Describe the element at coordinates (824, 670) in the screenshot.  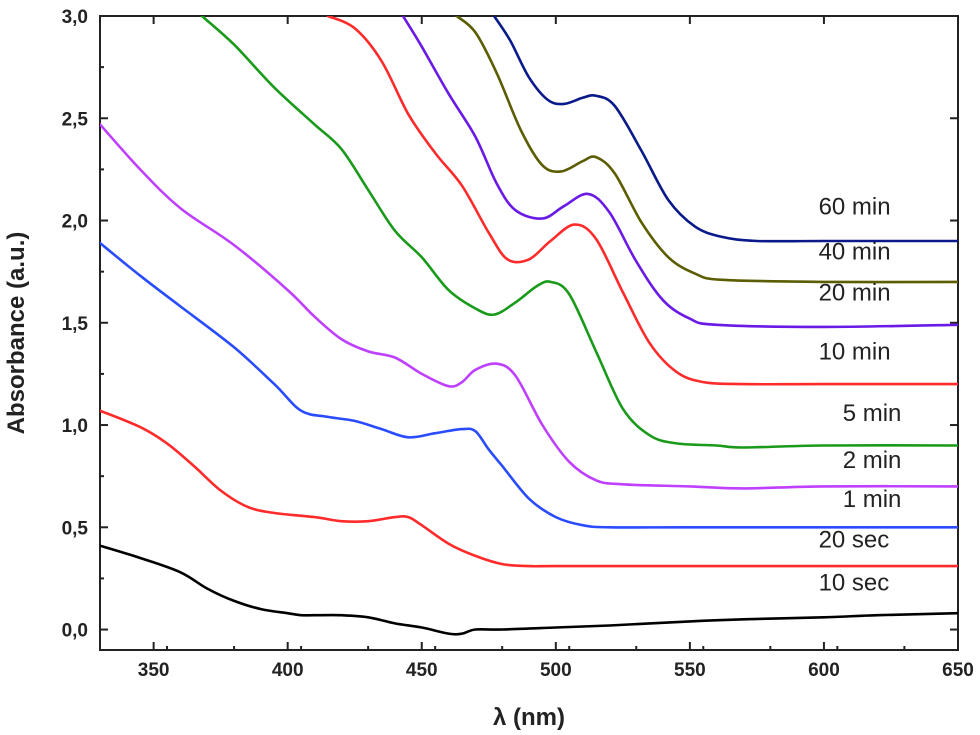
I see `x-tick-label: 600` at that location.